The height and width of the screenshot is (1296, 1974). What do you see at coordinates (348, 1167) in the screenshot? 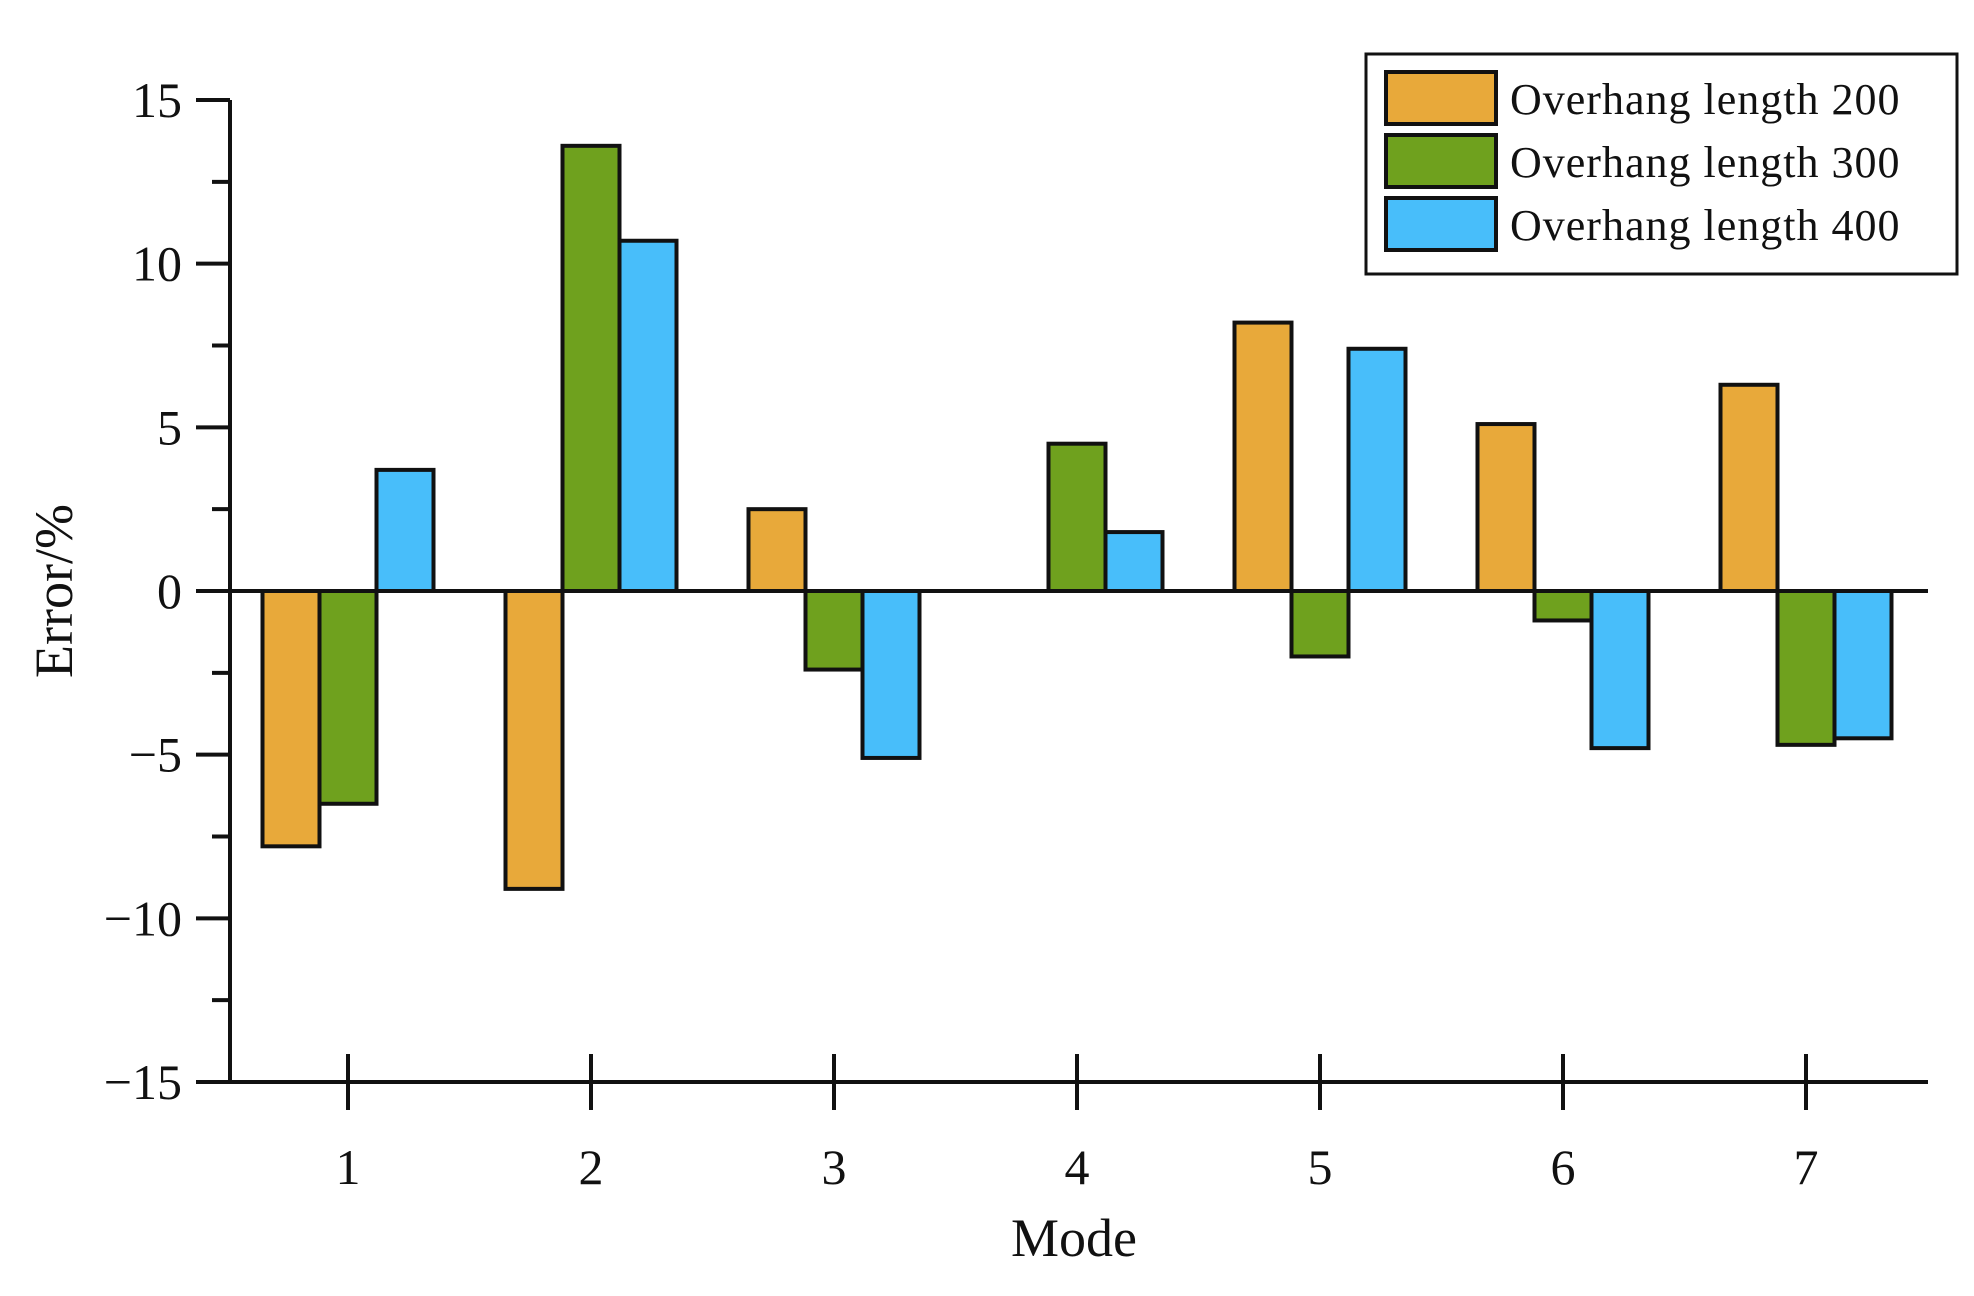
I see `x-tick-label: 1` at bounding box center [348, 1167].